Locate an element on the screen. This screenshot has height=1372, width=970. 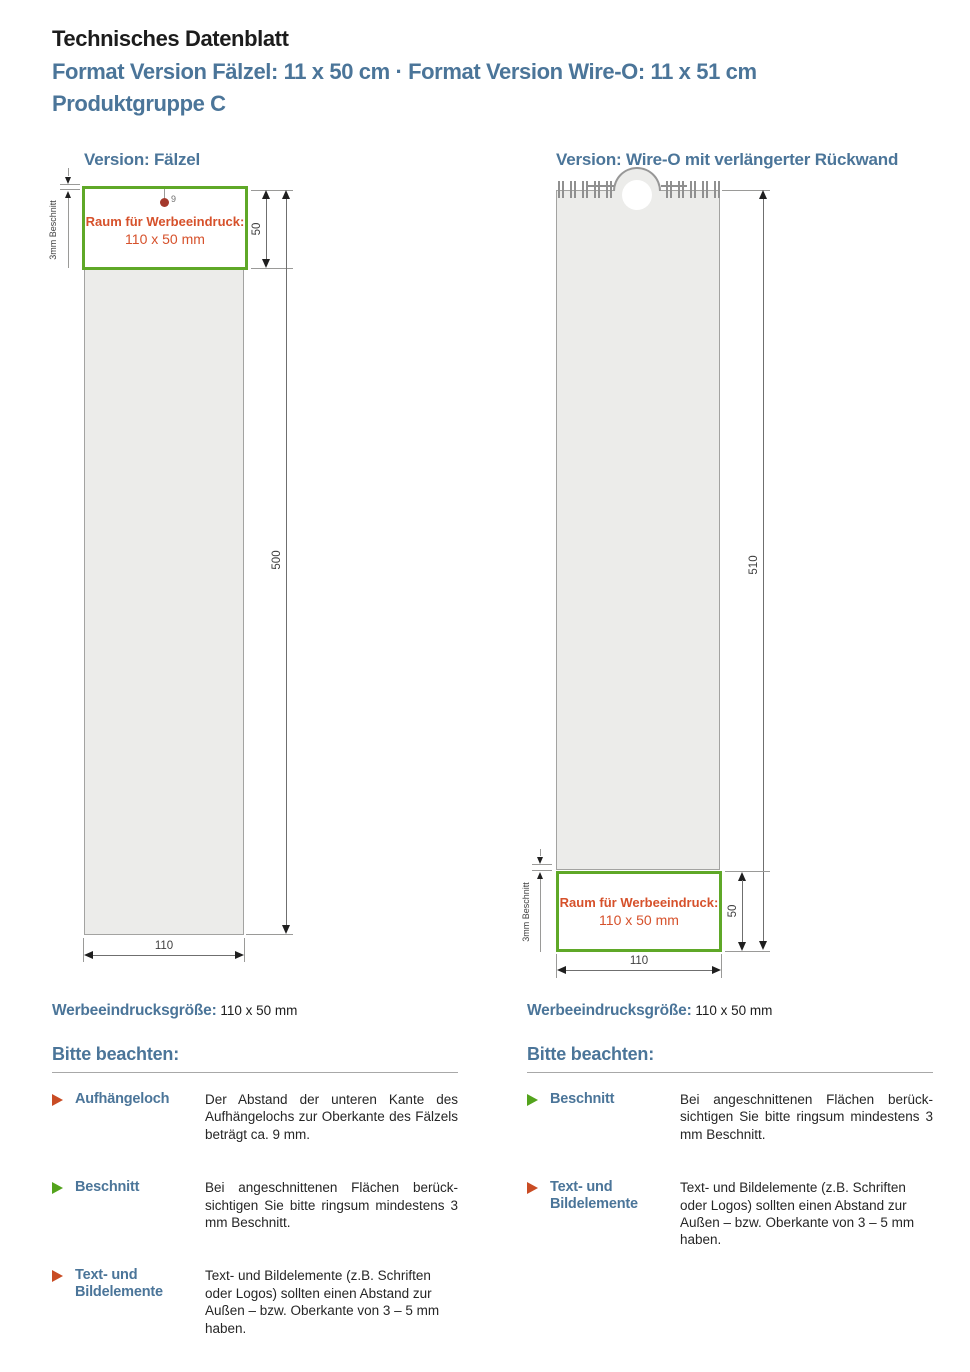
right-dim510-line is located at coordinates (763, 570).